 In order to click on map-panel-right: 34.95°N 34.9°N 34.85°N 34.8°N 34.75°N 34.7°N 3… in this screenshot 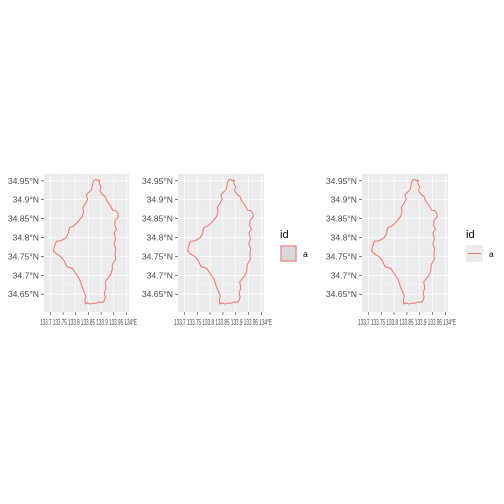, I will do `click(410, 250)`.